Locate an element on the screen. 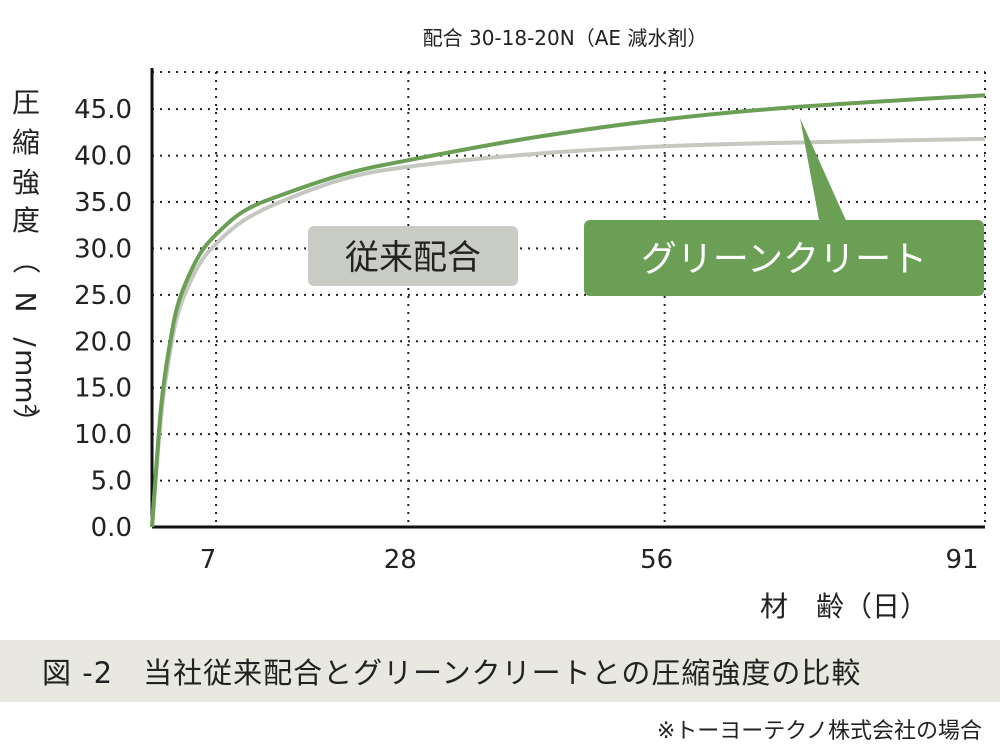 This screenshot has height=754, width=1000. footnote: ※トーヨーテクノ株式会社の場合 is located at coordinates (819, 731).